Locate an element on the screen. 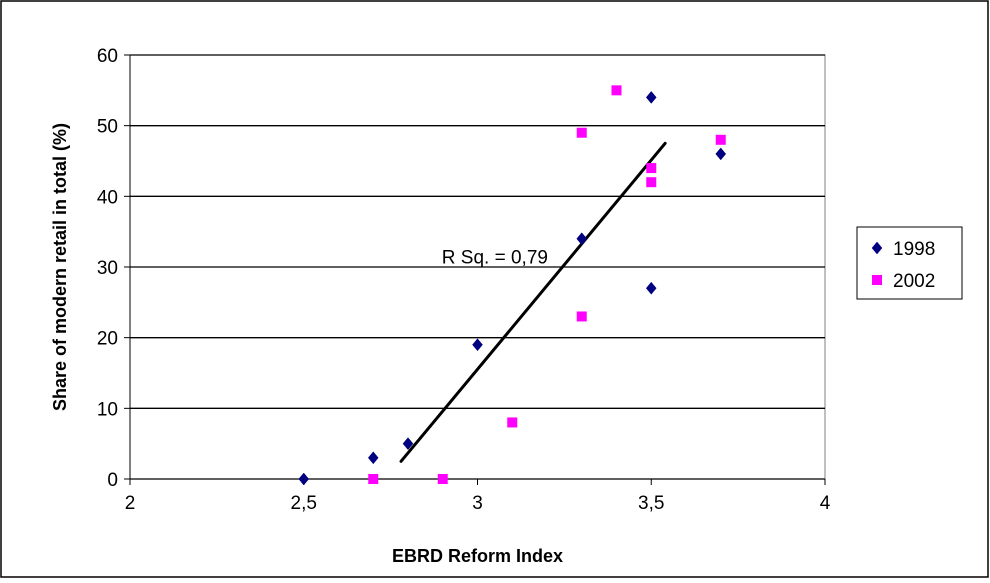 The image size is (990, 583). y-tick-label: 10 is located at coordinates (107, 409).